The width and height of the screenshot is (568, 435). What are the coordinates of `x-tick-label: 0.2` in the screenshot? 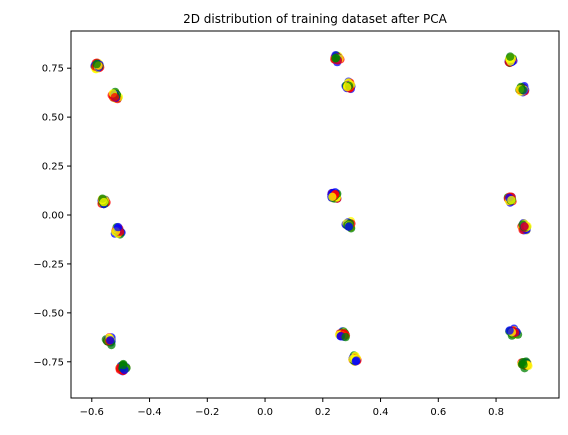 It's located at (323, 412).